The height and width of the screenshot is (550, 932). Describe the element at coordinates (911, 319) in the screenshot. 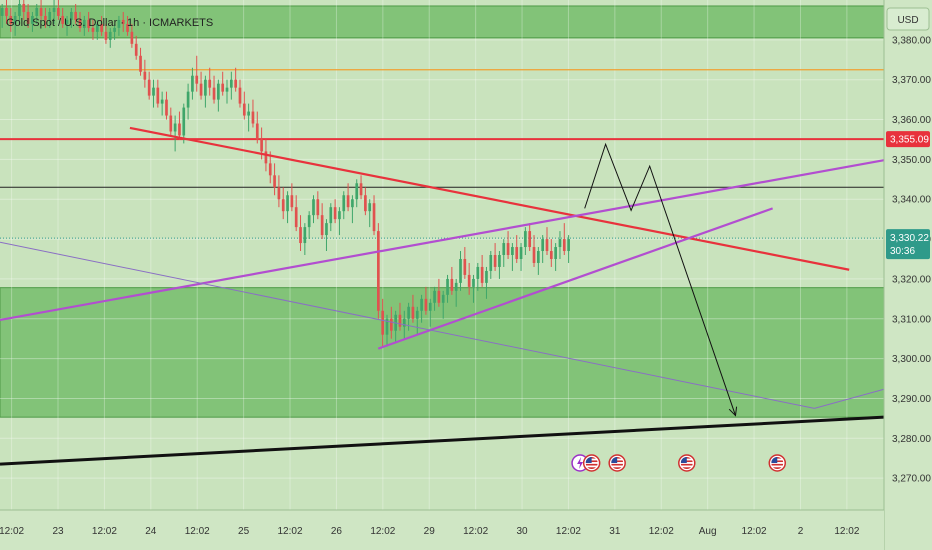

I see `y-tick-label: 3,310.00` at that location.